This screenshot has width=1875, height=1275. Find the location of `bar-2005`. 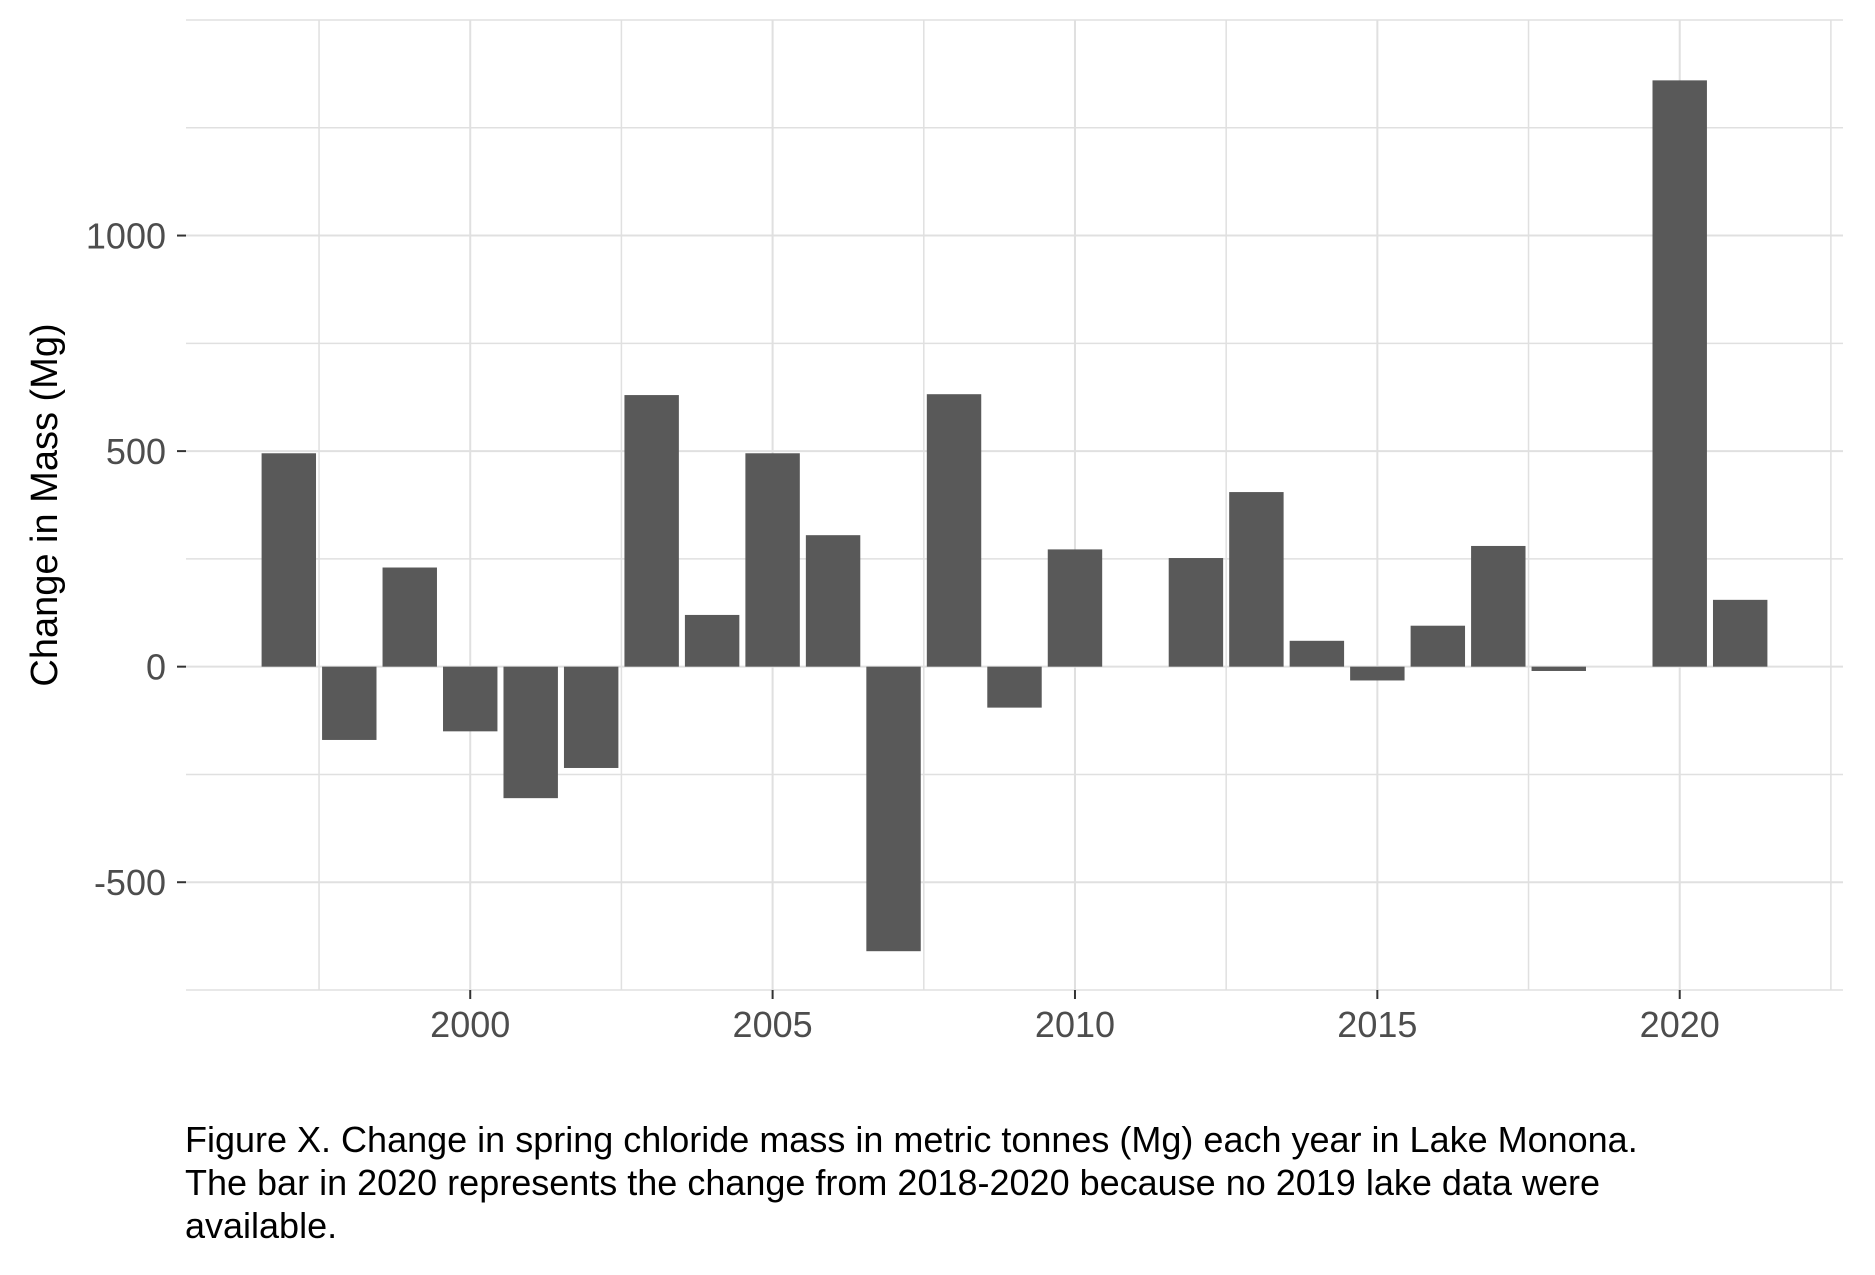

bar-2005 is located at coordinates (772, 560).